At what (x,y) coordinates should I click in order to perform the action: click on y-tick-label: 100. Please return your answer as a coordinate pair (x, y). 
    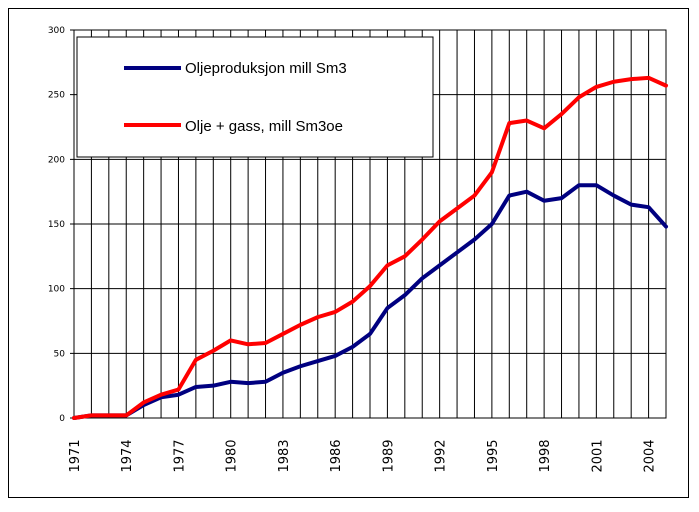
    Looking at the image, I should click on (56, 290).